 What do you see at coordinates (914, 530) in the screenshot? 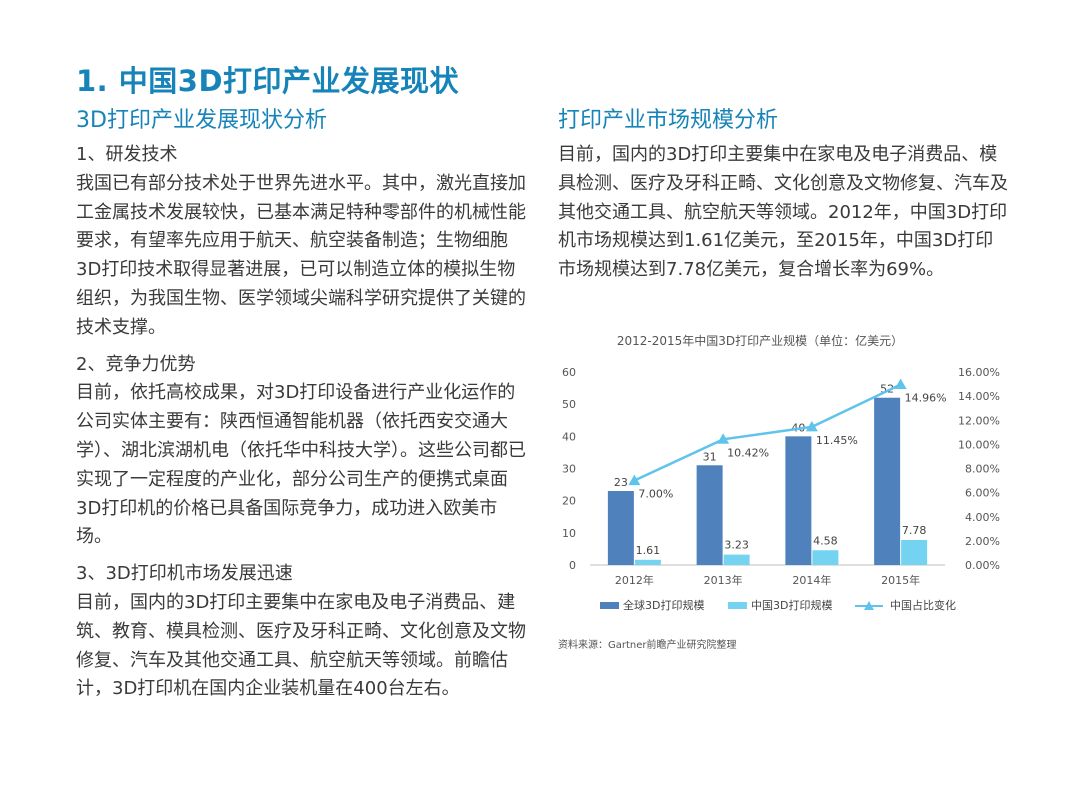
I see `bar-china-label: 7.78` at bounding box center [914, 530].